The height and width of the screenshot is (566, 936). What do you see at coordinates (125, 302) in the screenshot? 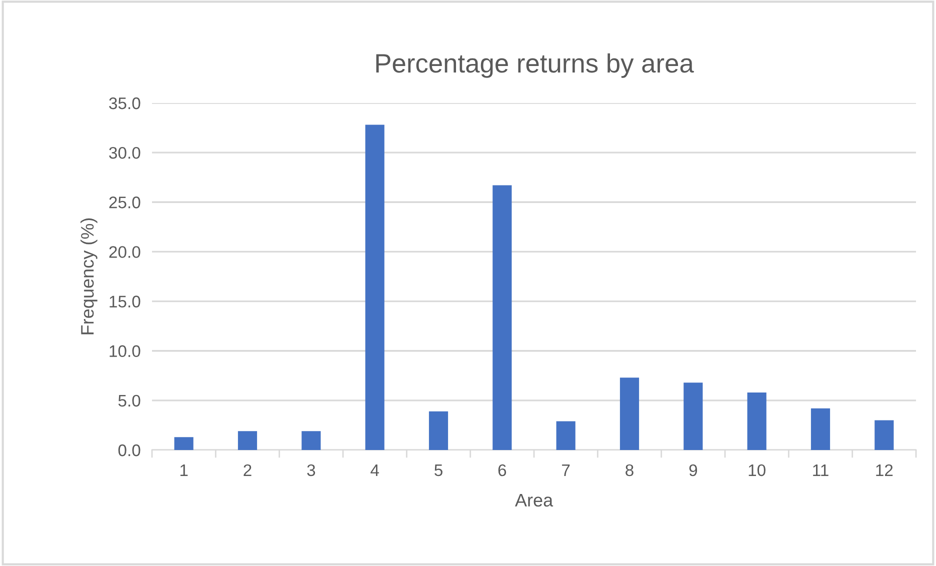
I see `y-tick-label: 15.0` at bounding box center [125, 302].